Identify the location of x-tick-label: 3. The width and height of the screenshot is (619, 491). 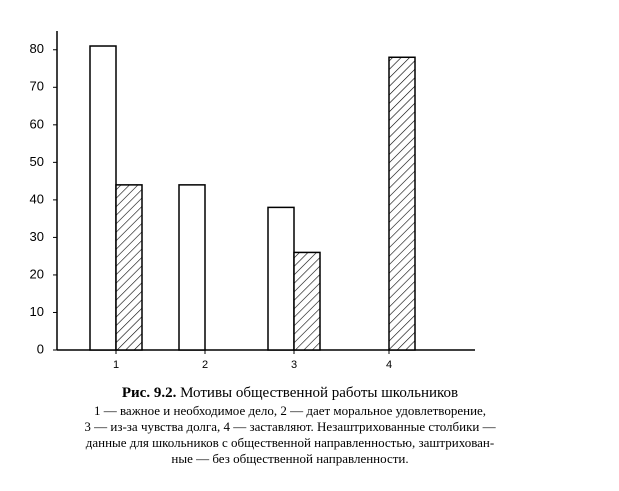
(294, 365).